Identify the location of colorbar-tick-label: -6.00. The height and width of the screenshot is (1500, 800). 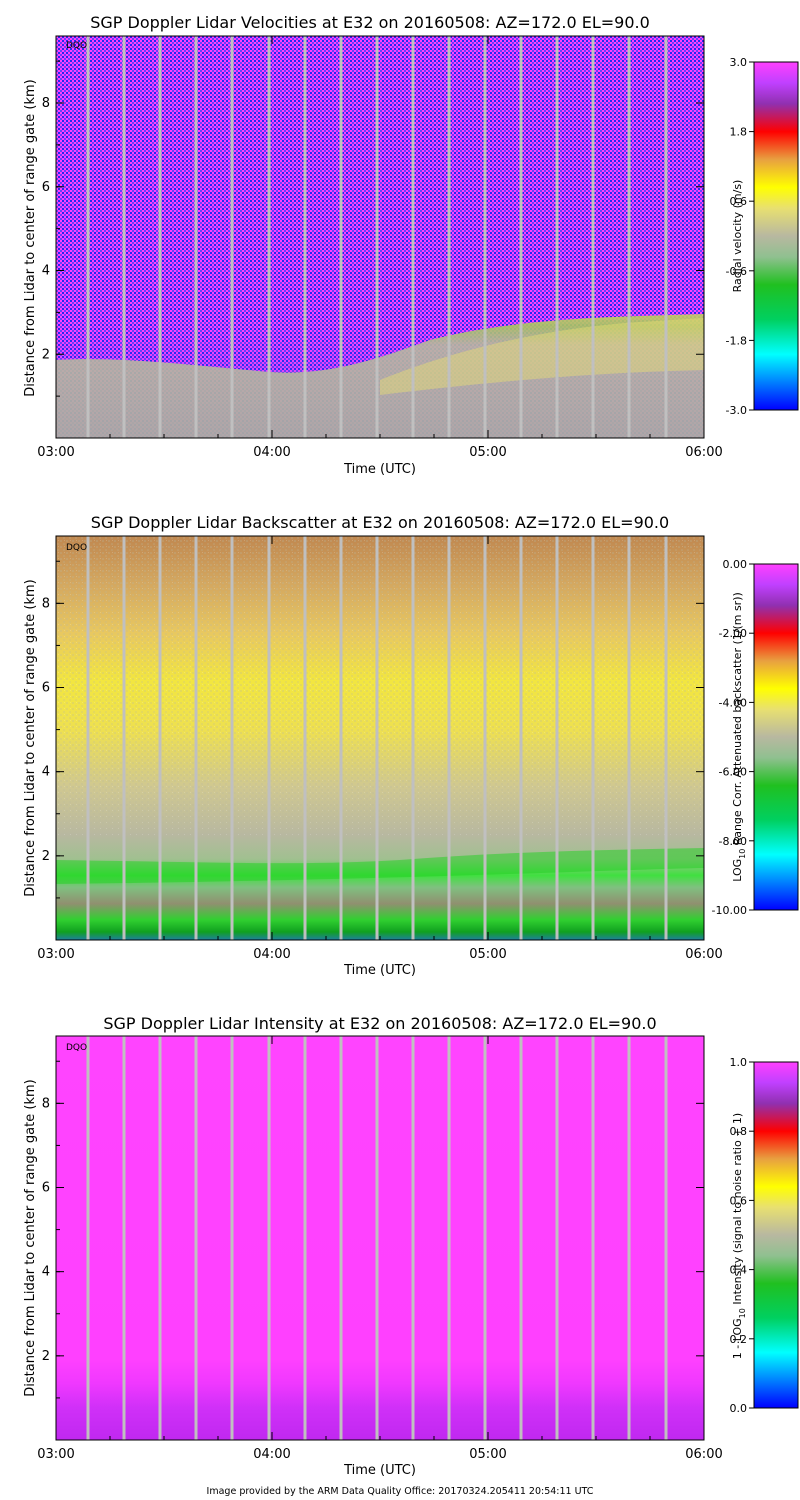
(733, 772).